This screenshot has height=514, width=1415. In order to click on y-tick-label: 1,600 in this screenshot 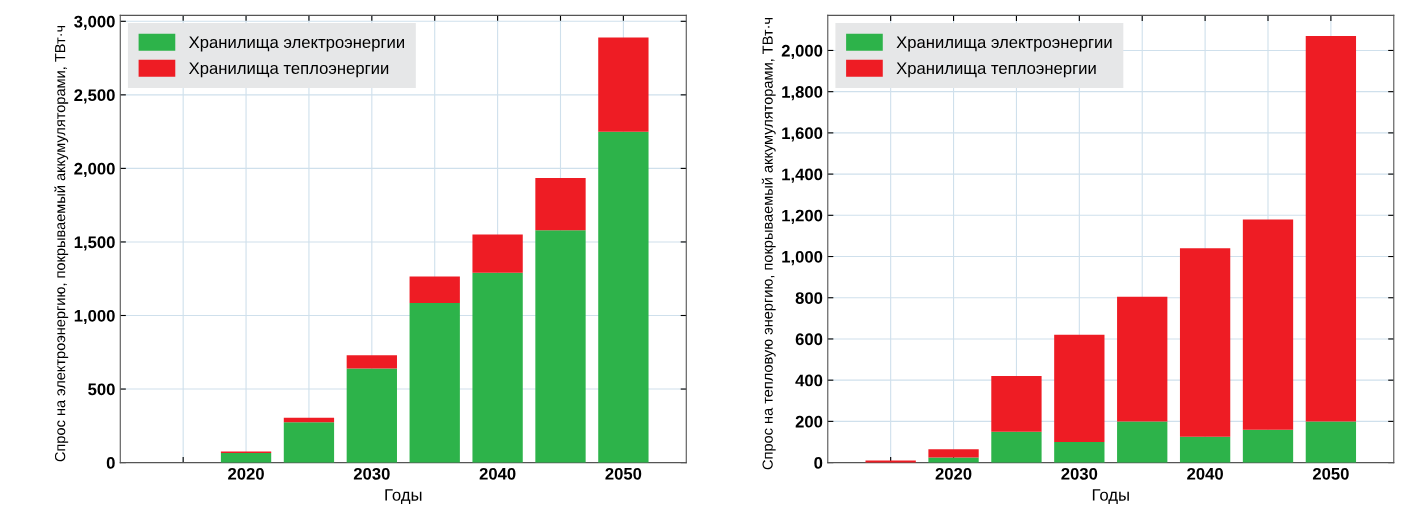, I will do `click(802, 134)`.